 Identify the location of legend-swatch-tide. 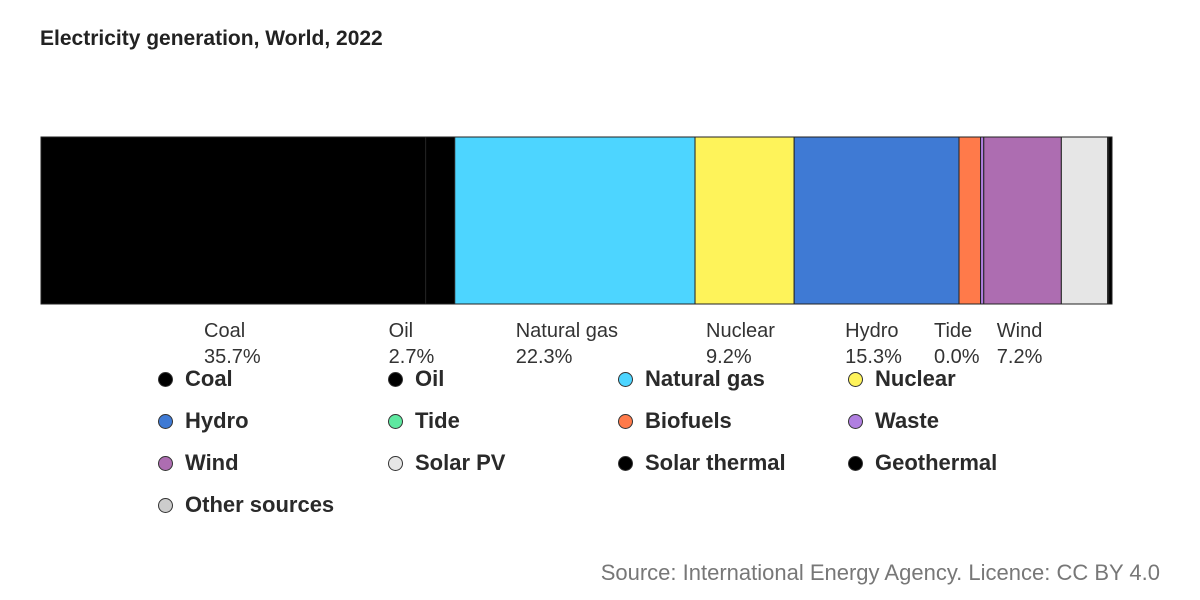
(395, 421).